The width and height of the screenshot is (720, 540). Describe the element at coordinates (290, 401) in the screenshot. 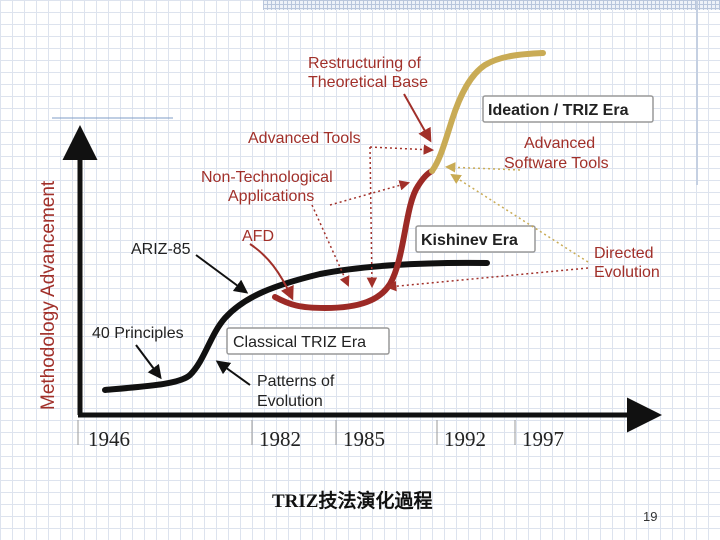

I see `patterns-label-line2: Evolution` at that location.